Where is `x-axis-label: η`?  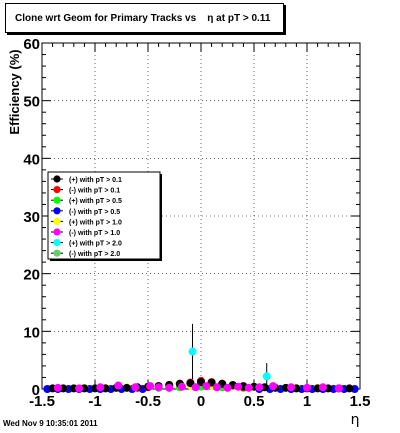
x-axis-label: η is located at coordinates (355, 420).